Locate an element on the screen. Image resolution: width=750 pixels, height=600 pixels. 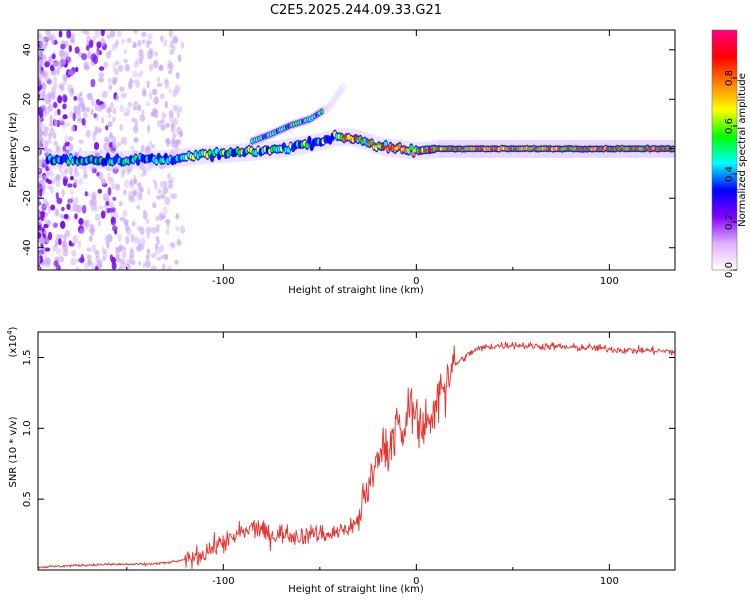
trace-core is located at coordinates (307, 145).